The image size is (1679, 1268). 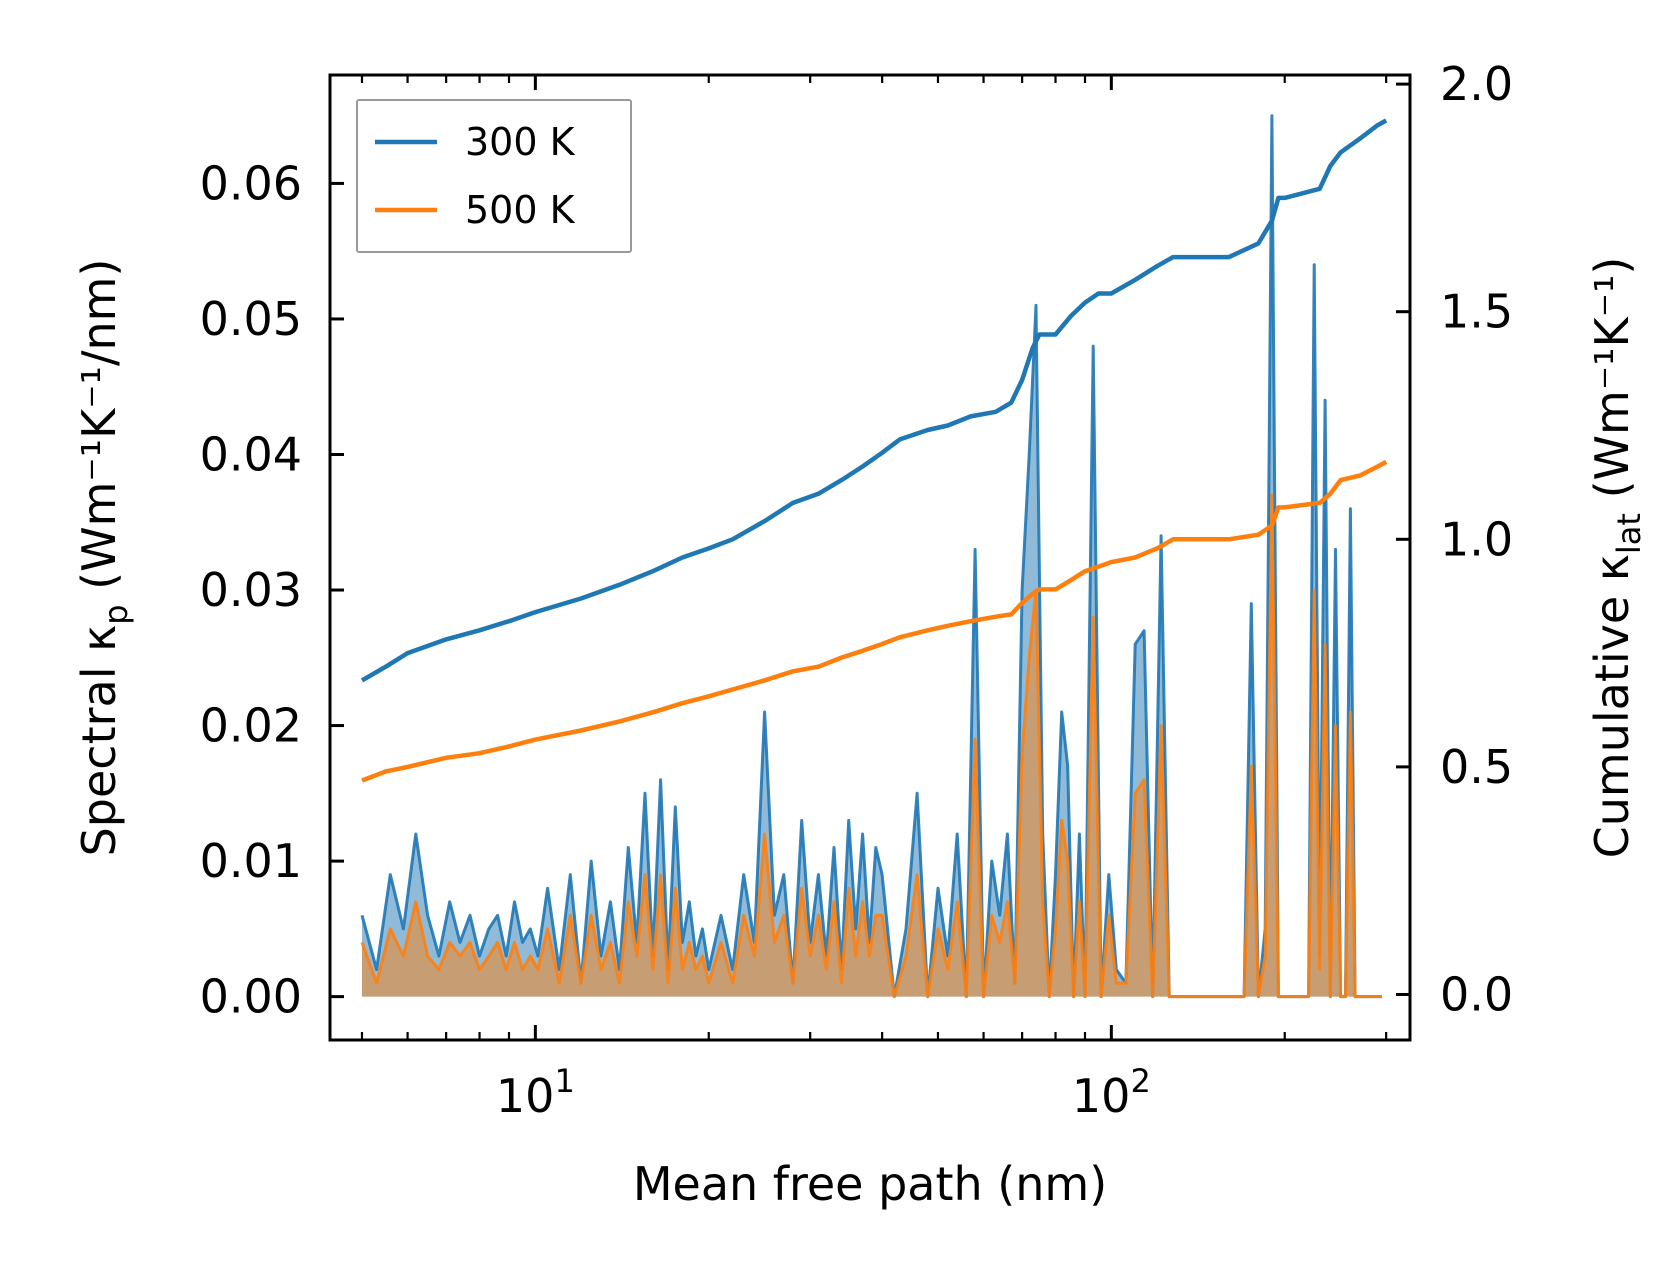 I want to click on x-tick-label: 10¹, so click(x=535, y=1092).